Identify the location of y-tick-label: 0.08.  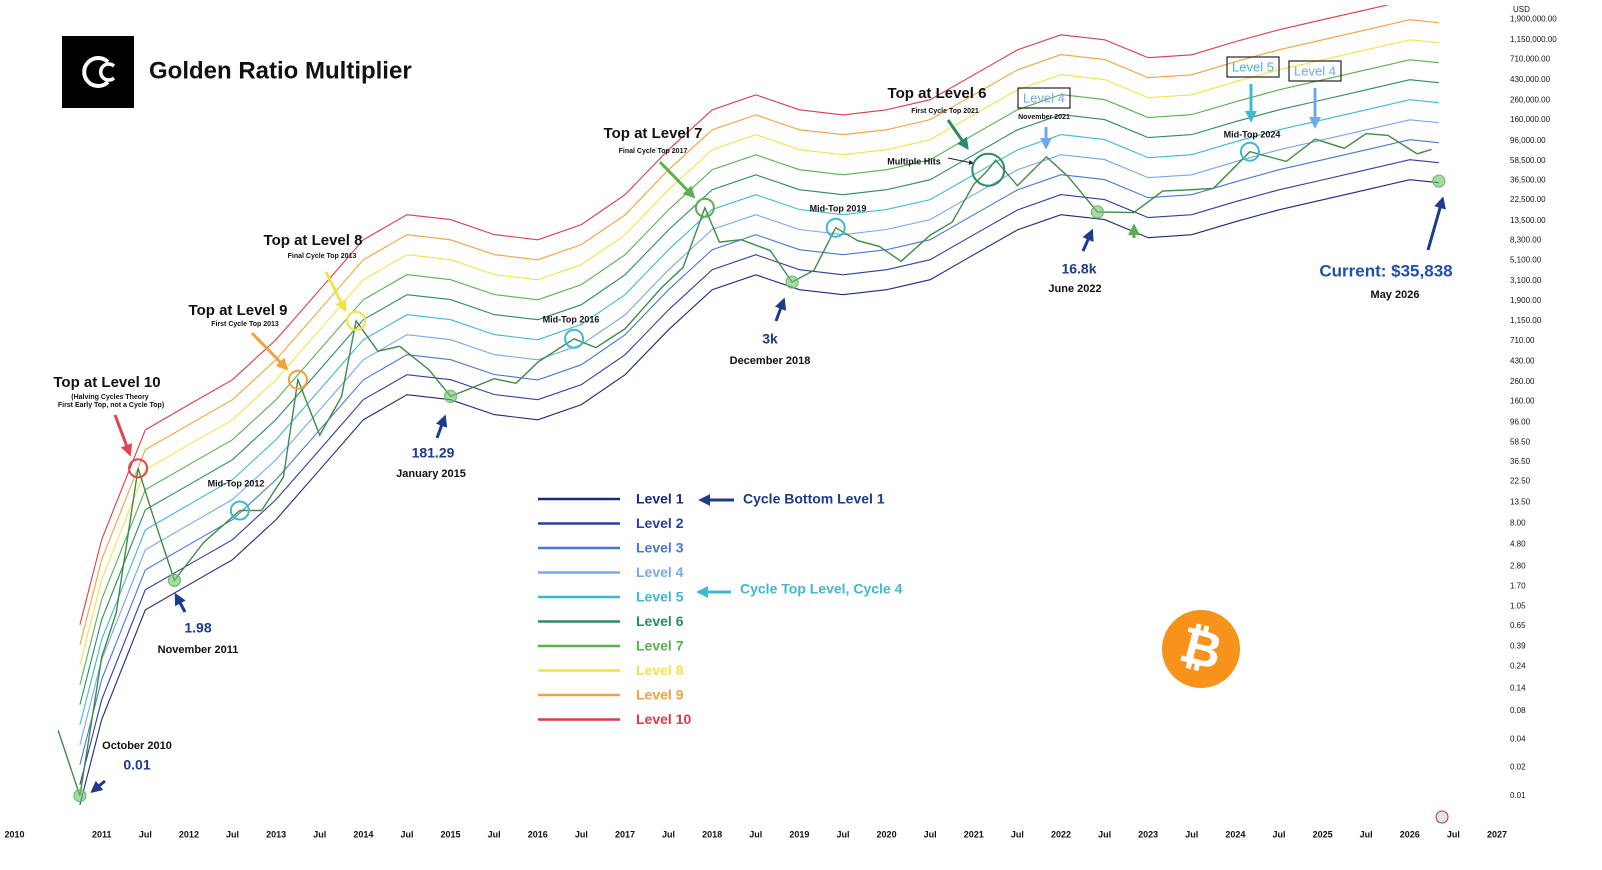
(1518, 710).